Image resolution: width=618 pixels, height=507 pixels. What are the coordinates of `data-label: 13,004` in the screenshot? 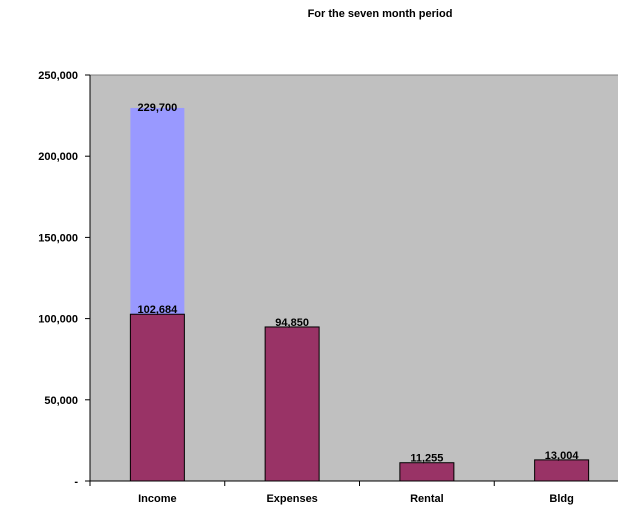 It's located at (562, 456).